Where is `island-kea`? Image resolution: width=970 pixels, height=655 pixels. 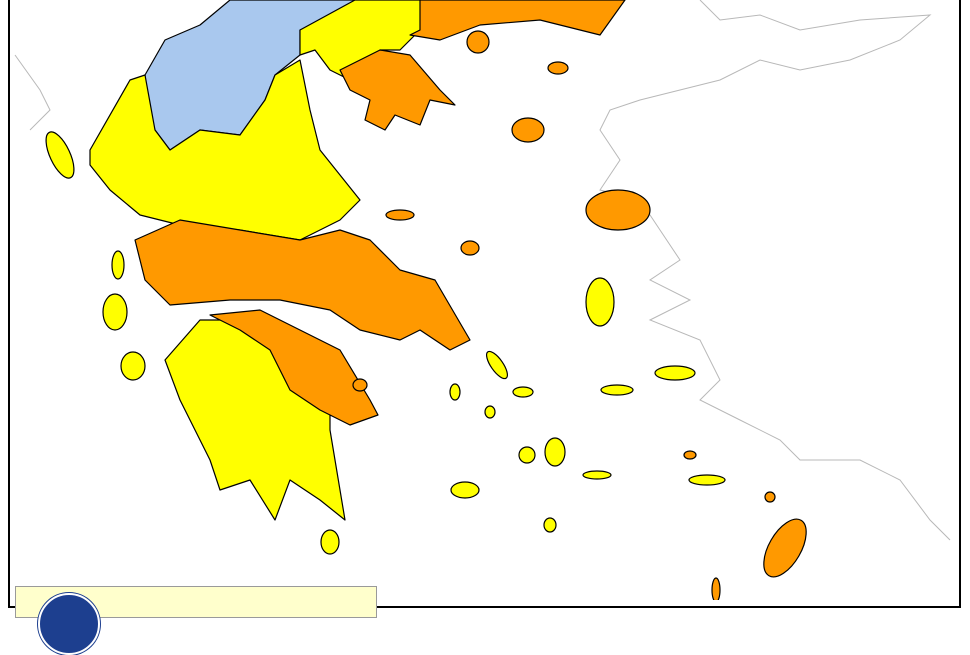
island-kea is located at coordinates (455, 392).